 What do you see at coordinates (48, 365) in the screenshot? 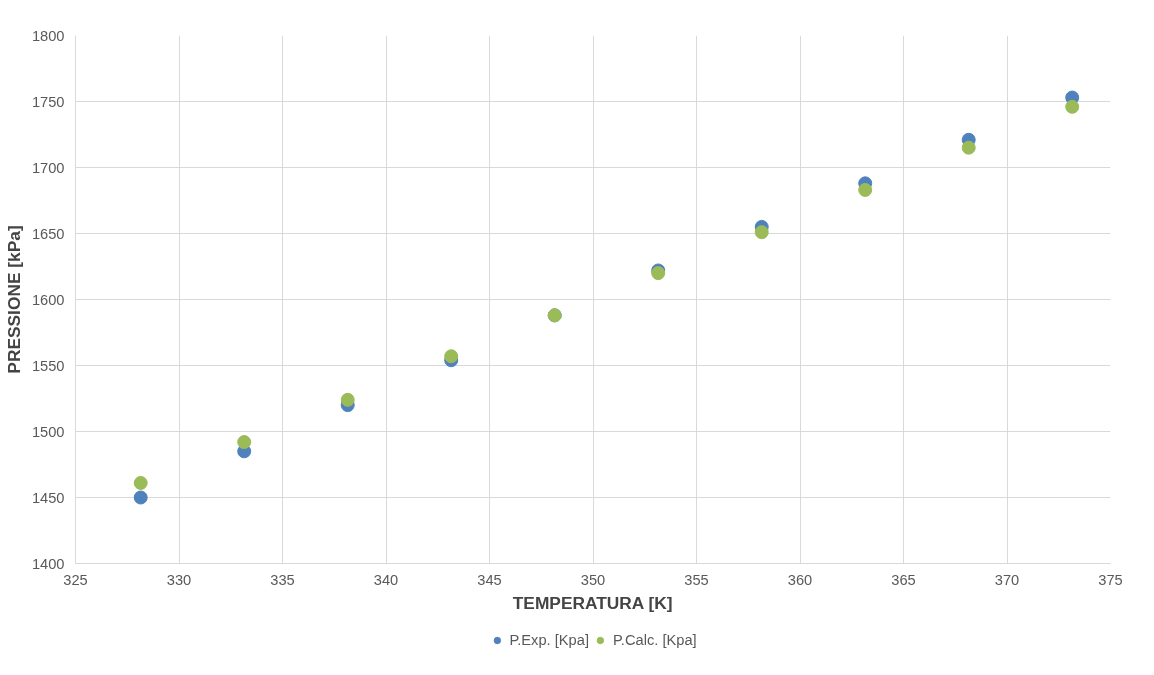
I see `y-tick-label: 1550` at bounding box center [48, 365].